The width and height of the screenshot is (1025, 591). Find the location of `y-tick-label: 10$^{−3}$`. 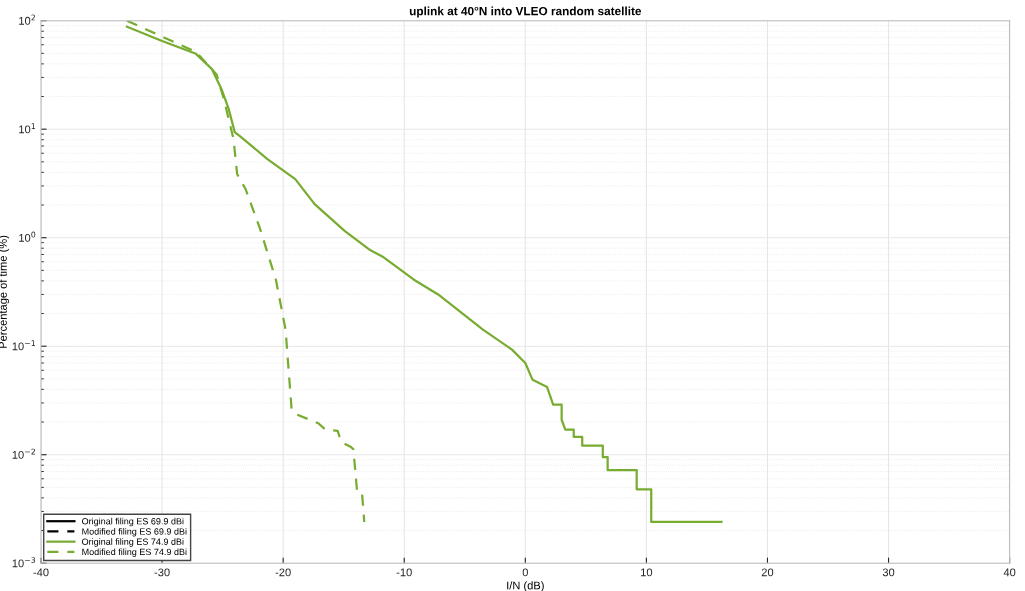

y-tick-label: 10$^{−3}$ is located at coordinates (24, 562).